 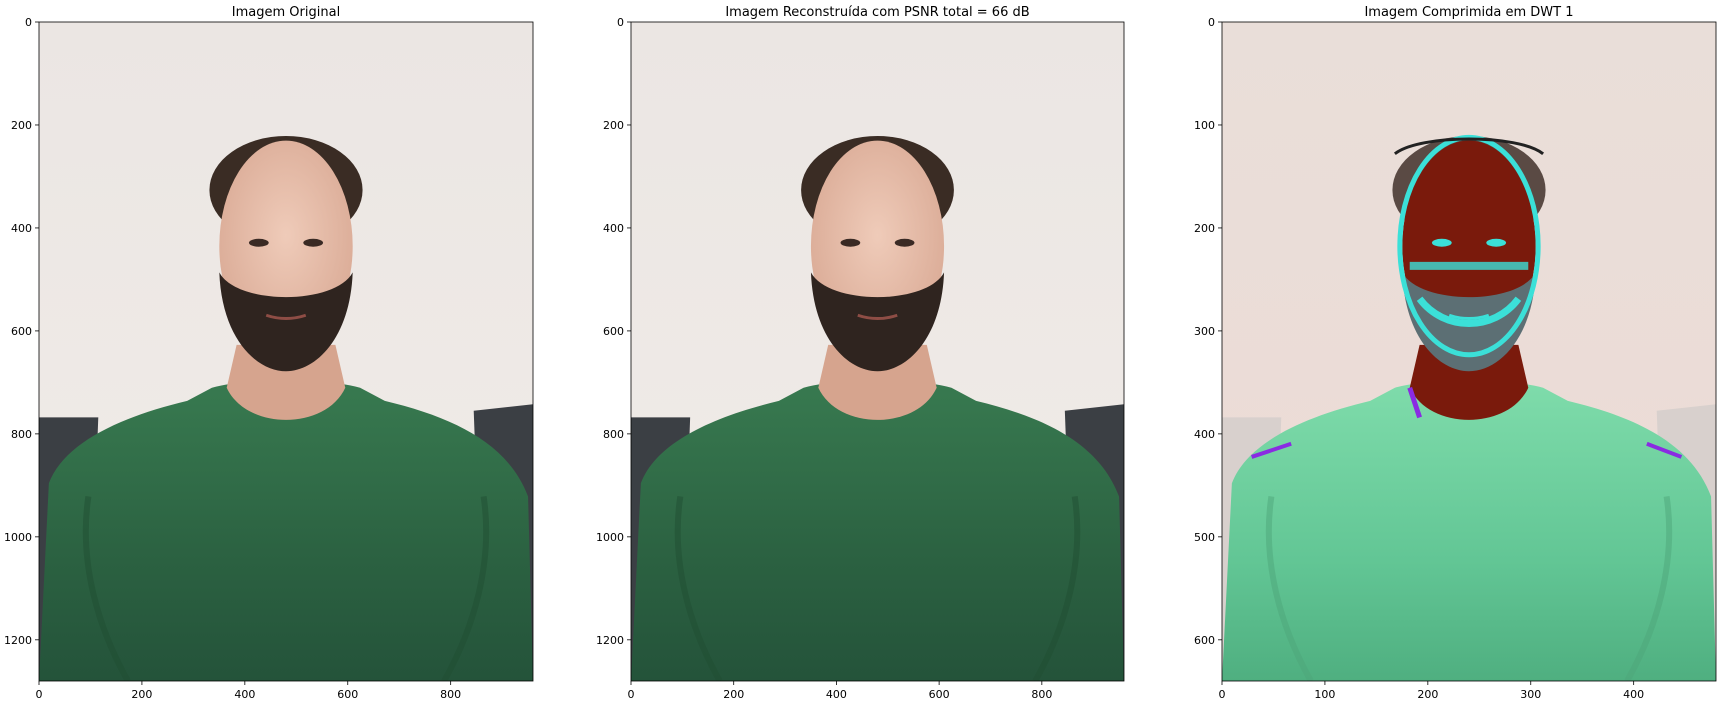 What do you see at coordinates (1204, 537) in the screenshot?
I see `y-tick-label: 500` at bounding box center [1204, 537].